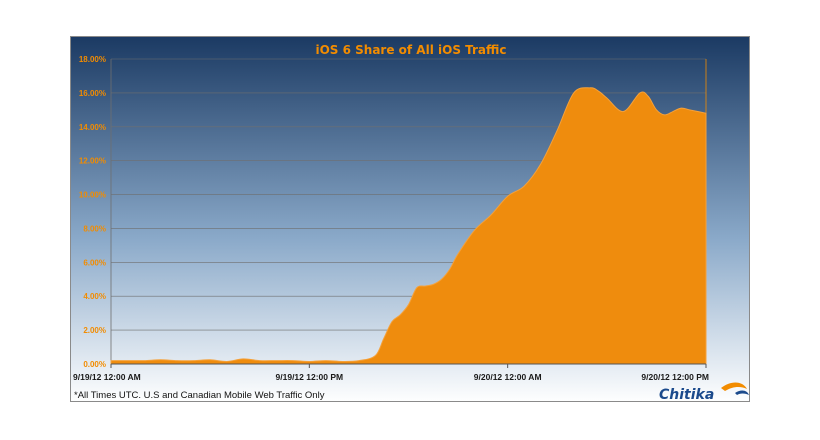 The image size is (820, 440). Describe the element at coordinates (94, 330) in the screenshot. I see `y-tick-label: 2.00%` at that location.